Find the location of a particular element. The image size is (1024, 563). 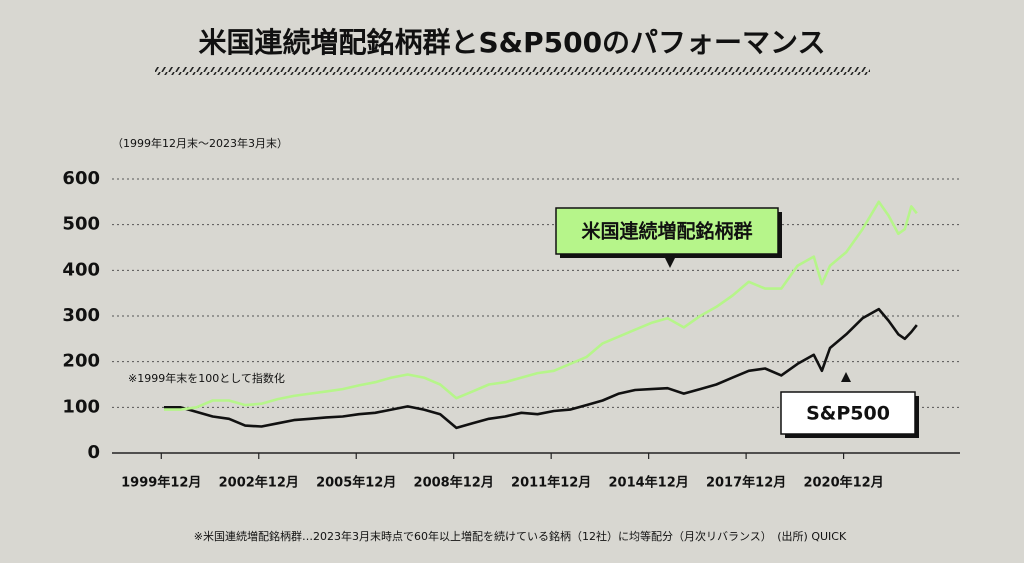

subtitle: （1999年12月末〜2023年3月末） is located at coordinates (200, 143).